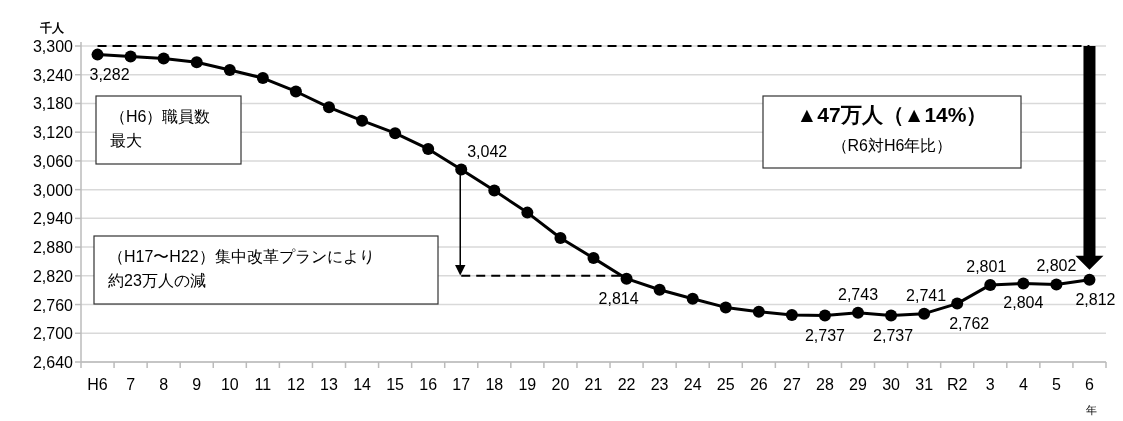  What do you see at coordinates (241, 256) in the screenshot?
I see `annotation: （H17〜H22）集中改革プランにより` at bounding box center [241, 256].